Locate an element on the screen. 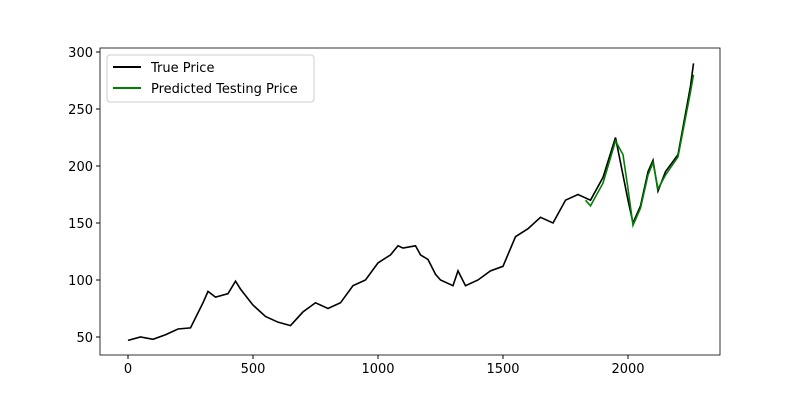  legend-box is located at coordinates (210, 78).